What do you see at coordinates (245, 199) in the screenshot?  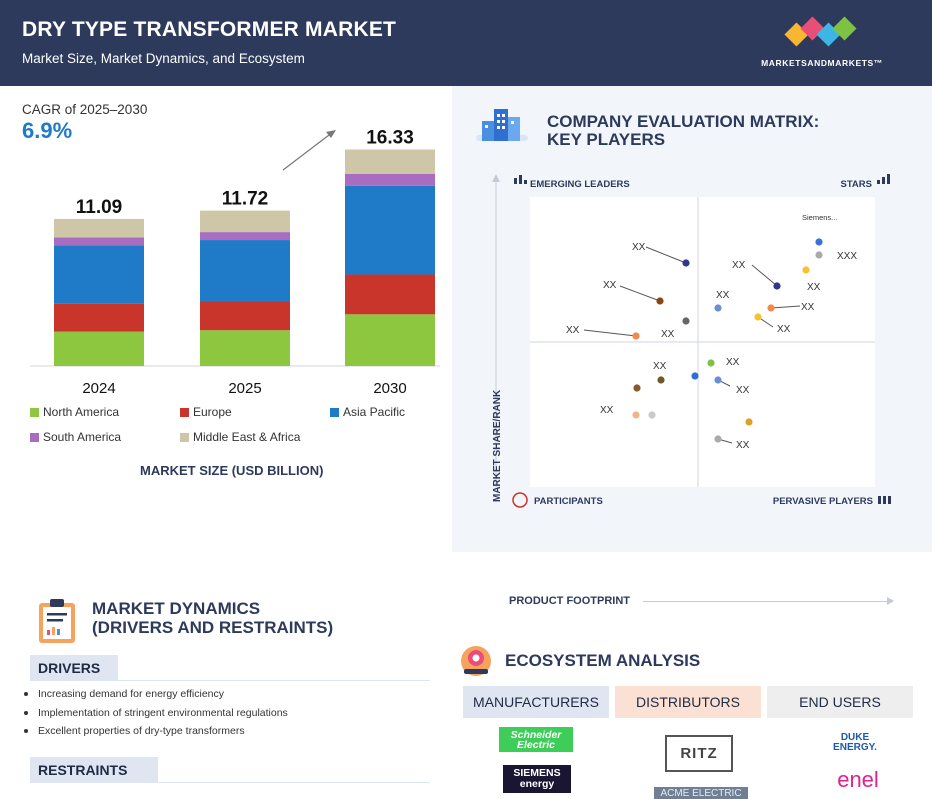 I see `bar-total-label: 11.72` at bounding box center [245, 199].